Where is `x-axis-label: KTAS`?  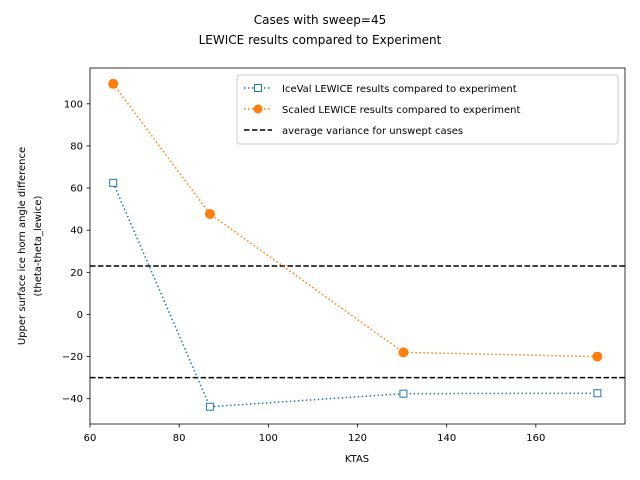
x-axis-label: KTAS is located at coordinates (357, 459).